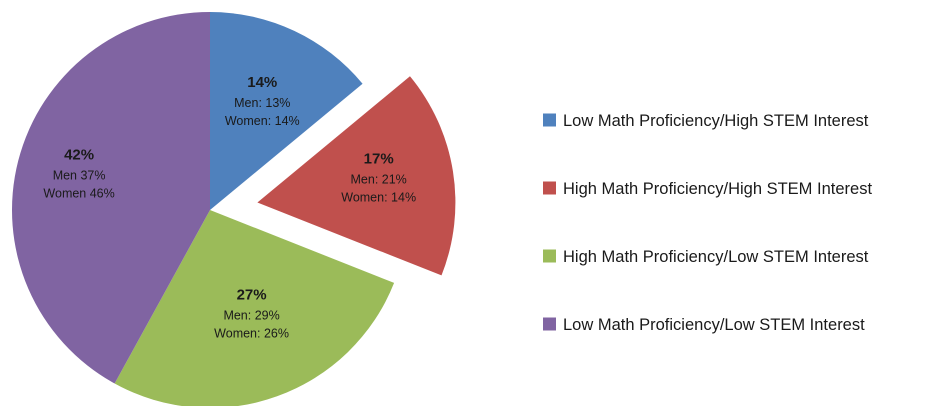  What do you see at coordinates (79, 154) in the screenshot?
I see `slice-percent-label: 42%` at bounding box center [79, 154].